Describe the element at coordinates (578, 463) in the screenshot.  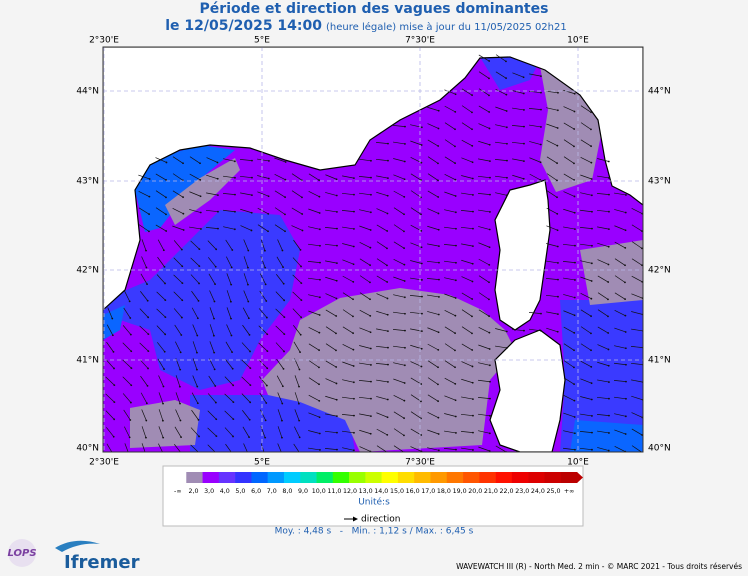
I see `lon-label: 10°E` at that location.